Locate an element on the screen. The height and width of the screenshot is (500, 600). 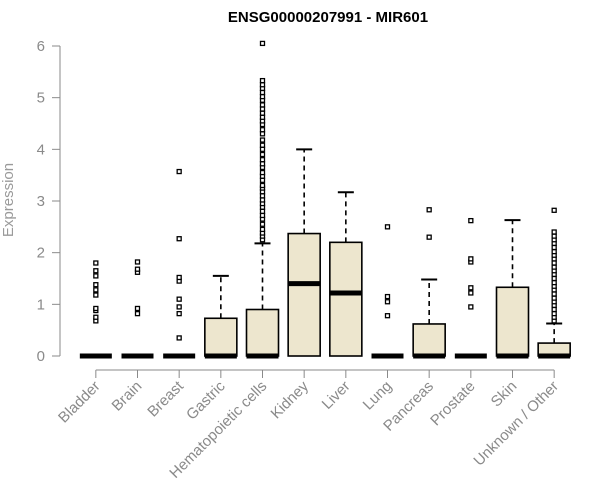
y-tick-label-3: 3 is located at coordinates (41, 201).